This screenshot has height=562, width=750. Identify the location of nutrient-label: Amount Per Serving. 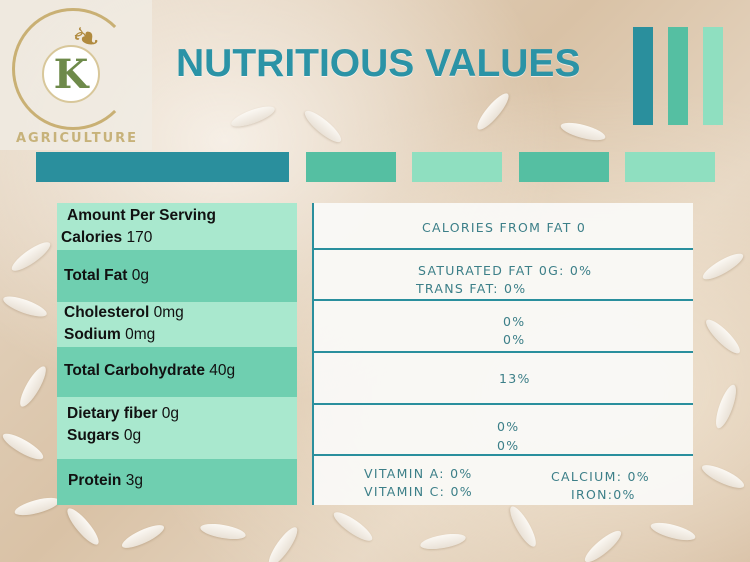
(141, 215).